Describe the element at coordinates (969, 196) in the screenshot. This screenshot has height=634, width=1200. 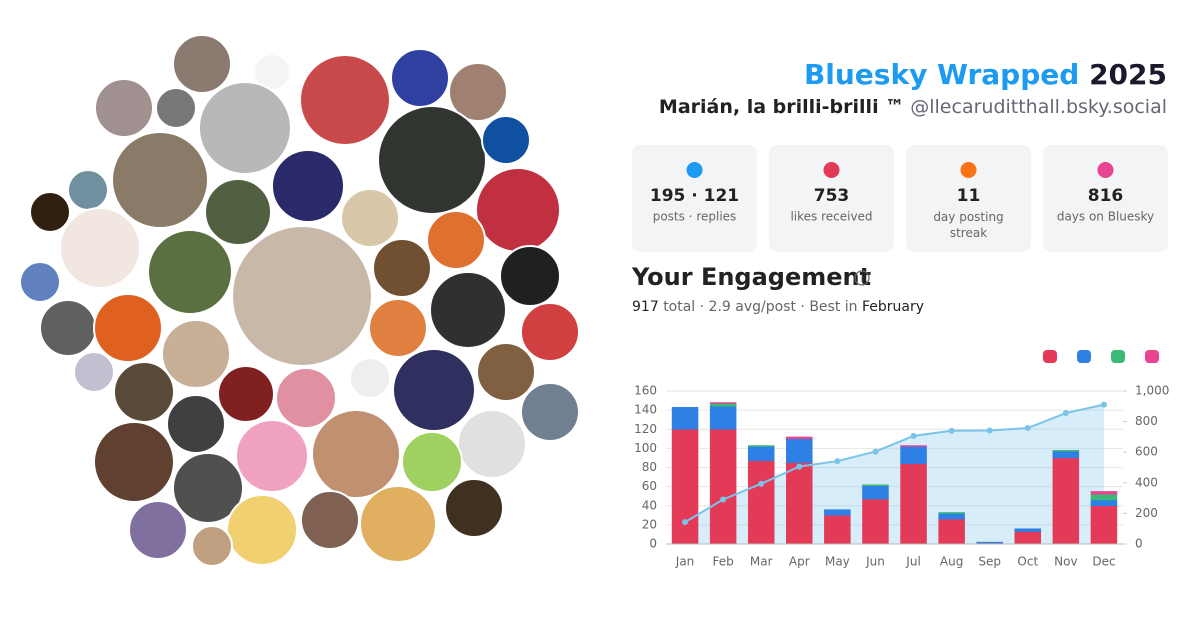
I see `stat-value: 11` at that location.